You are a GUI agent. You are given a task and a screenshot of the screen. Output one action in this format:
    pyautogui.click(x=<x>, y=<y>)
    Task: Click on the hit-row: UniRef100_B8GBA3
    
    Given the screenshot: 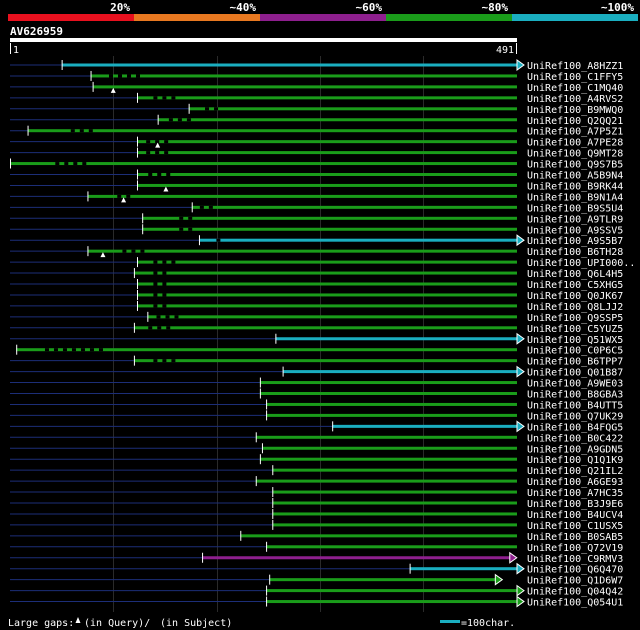 What is the action you would take?
    pyautogui.click(x=316, y=394)
    